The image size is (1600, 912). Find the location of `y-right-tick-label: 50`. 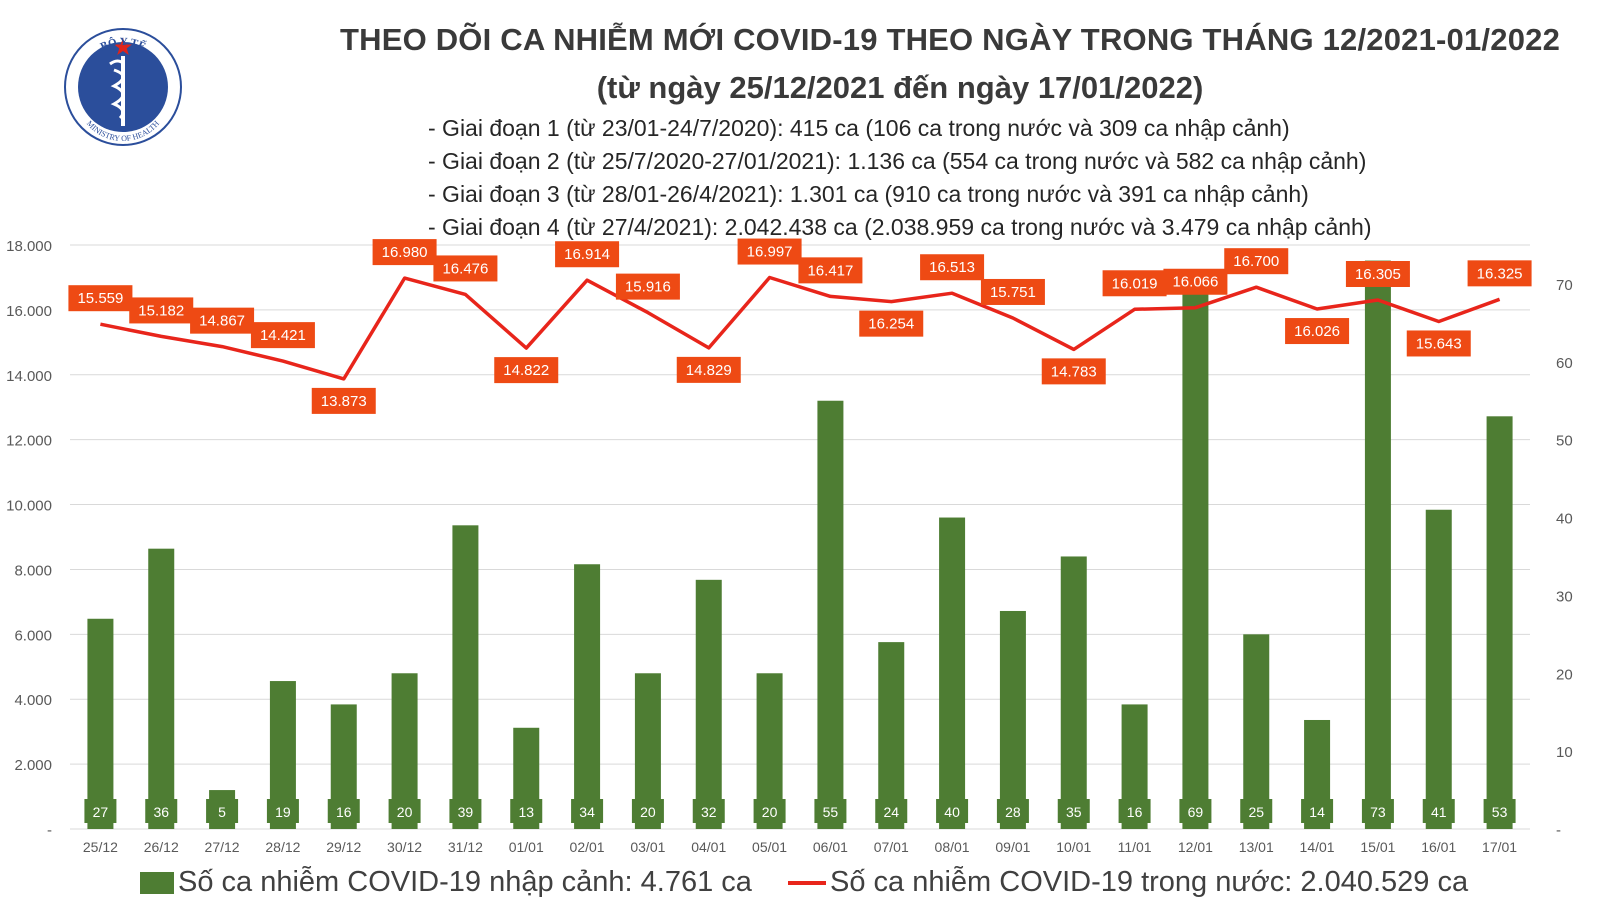

y-right-tick-label: 50 is located at coordinates (1564, 441).